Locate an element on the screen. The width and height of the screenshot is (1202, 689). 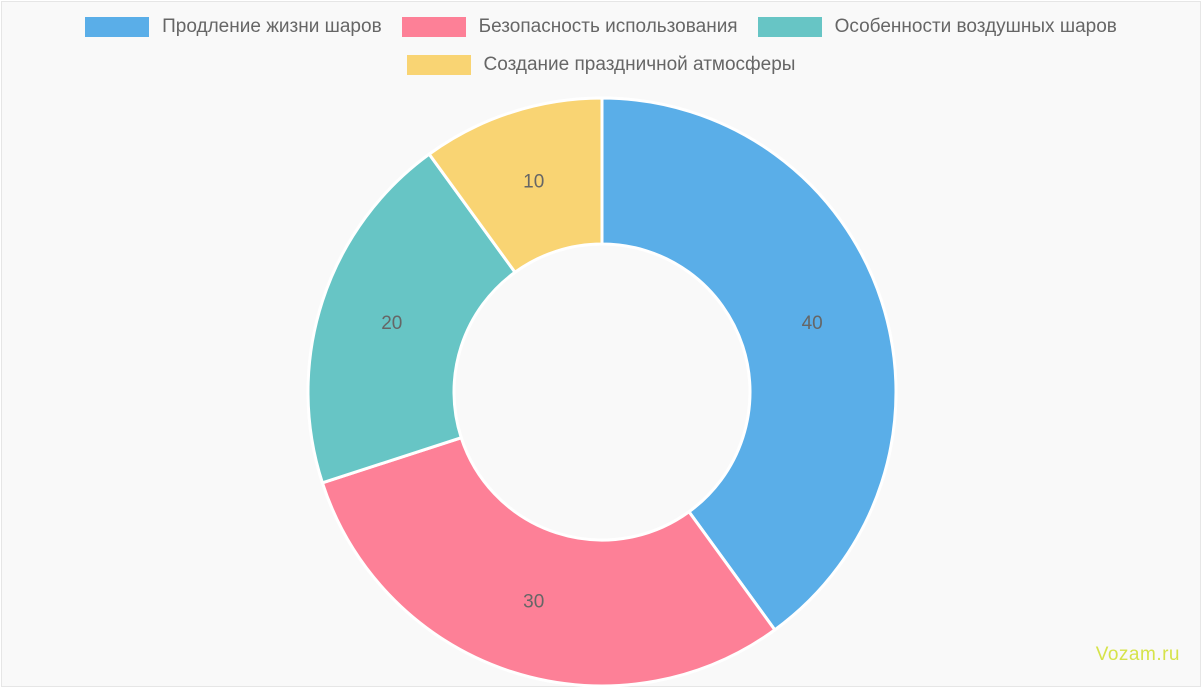
legend-item-2: Особенности воздушных шаров is located at coordinates (937, 27).